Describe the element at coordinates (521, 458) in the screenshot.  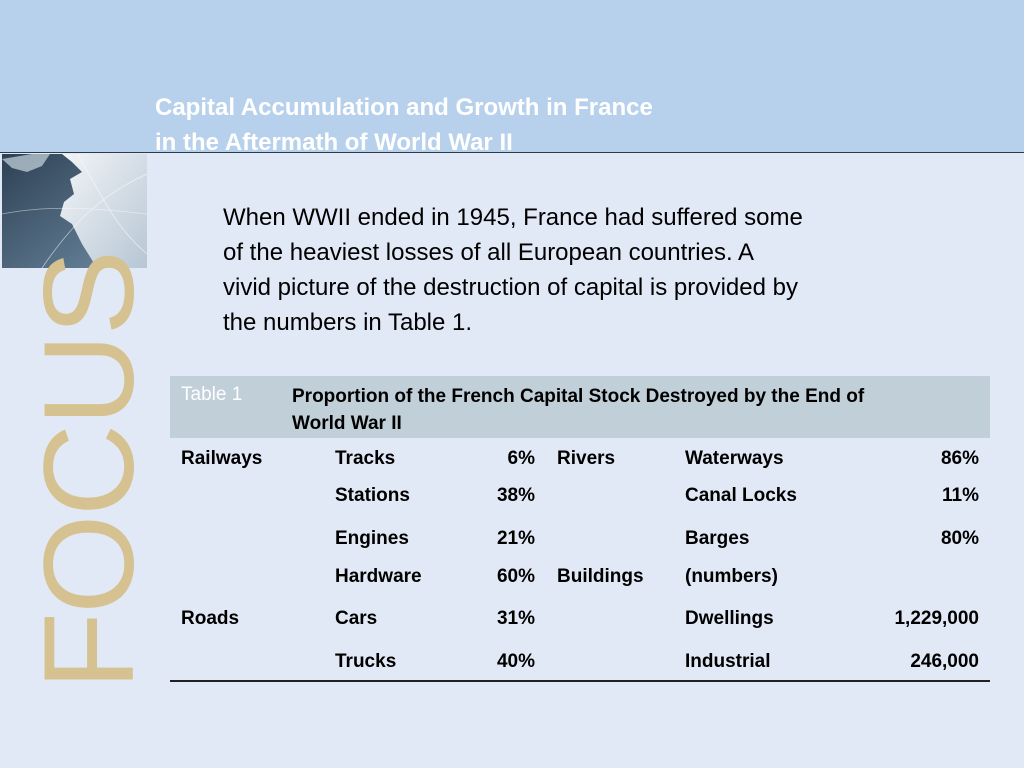
I see `table-cell-value: 6%` at that location.